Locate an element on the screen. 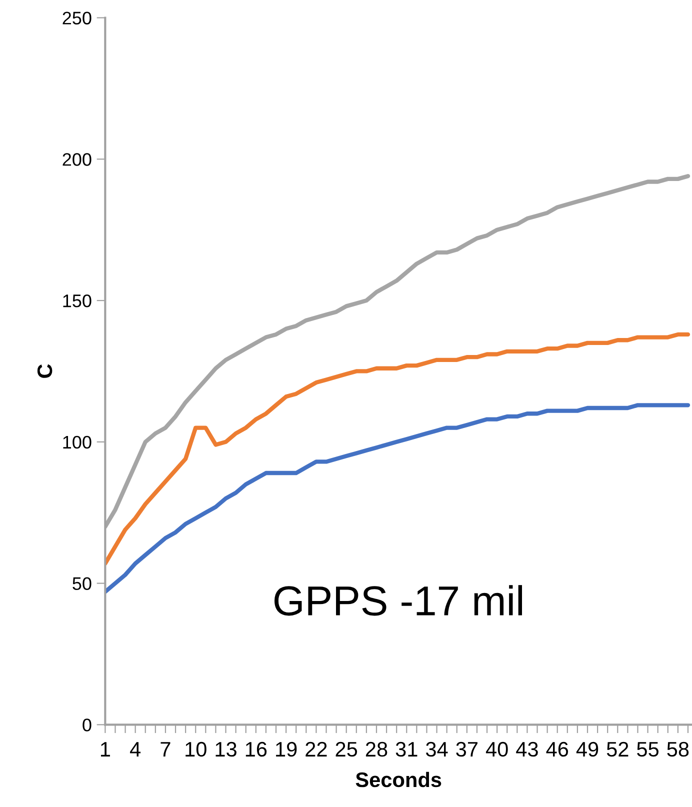 The image size is (692, 807). x-tick-label: 55 is located at coordinates (647, 749).